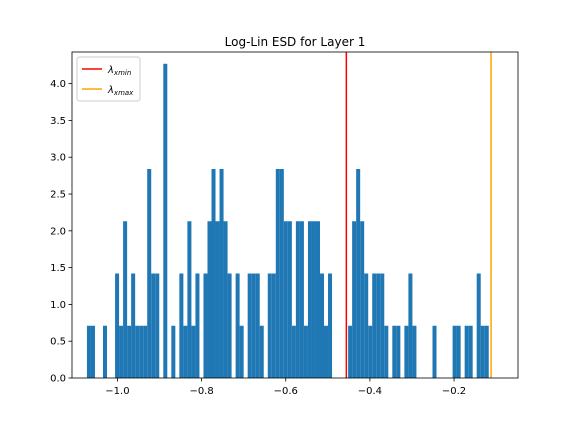  Describe the element at coordinates (58, 342) in the screenshot. I see `y-tick-label: 0.5` at that location.